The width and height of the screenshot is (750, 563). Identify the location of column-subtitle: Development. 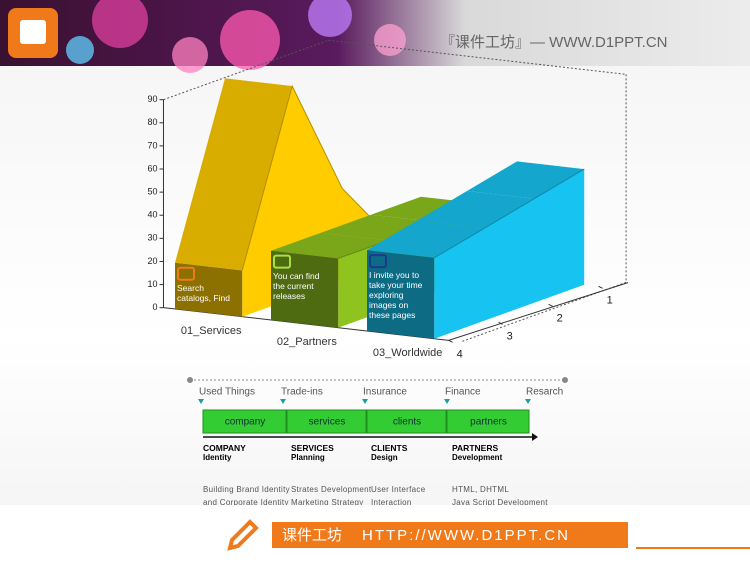
(477, 457).